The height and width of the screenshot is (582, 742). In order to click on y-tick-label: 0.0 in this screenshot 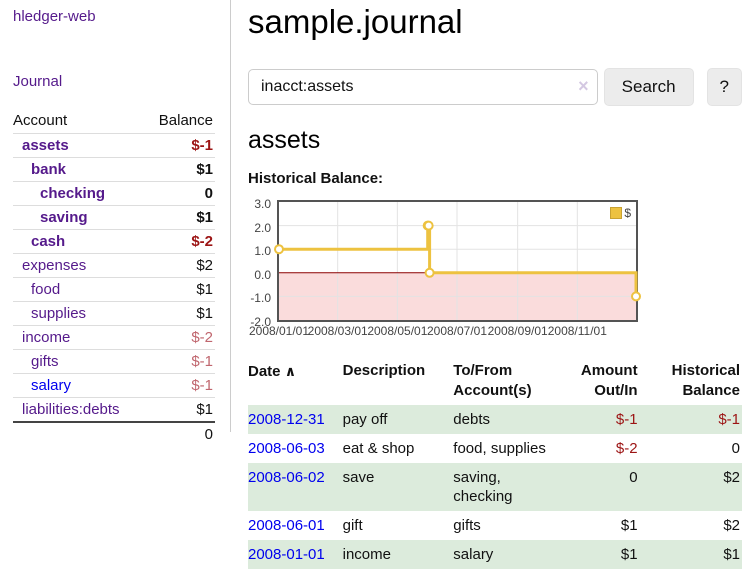, I will do `click(262, 274)`.